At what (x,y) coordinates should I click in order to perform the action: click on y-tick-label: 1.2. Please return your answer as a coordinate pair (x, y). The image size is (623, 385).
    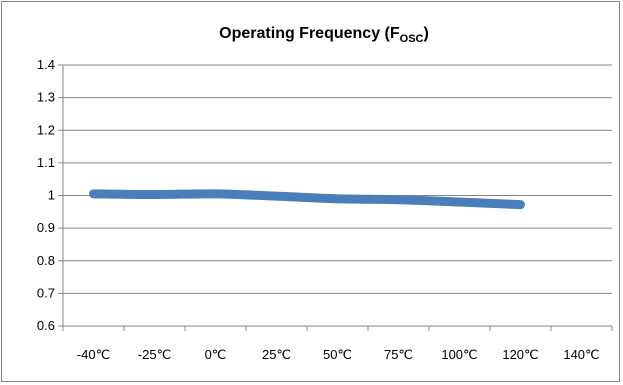
    Looking at the image, I should click on (46, 129).